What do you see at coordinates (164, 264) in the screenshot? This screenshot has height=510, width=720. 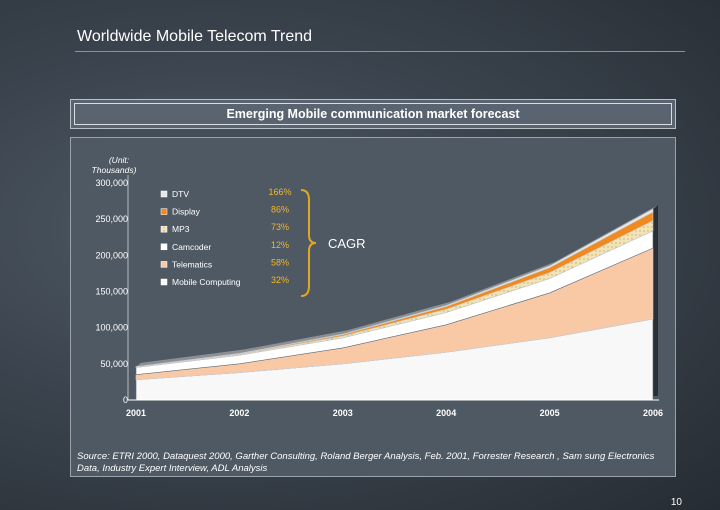 I see `legend-swatch-telematics` at bounding box center [164, 264].